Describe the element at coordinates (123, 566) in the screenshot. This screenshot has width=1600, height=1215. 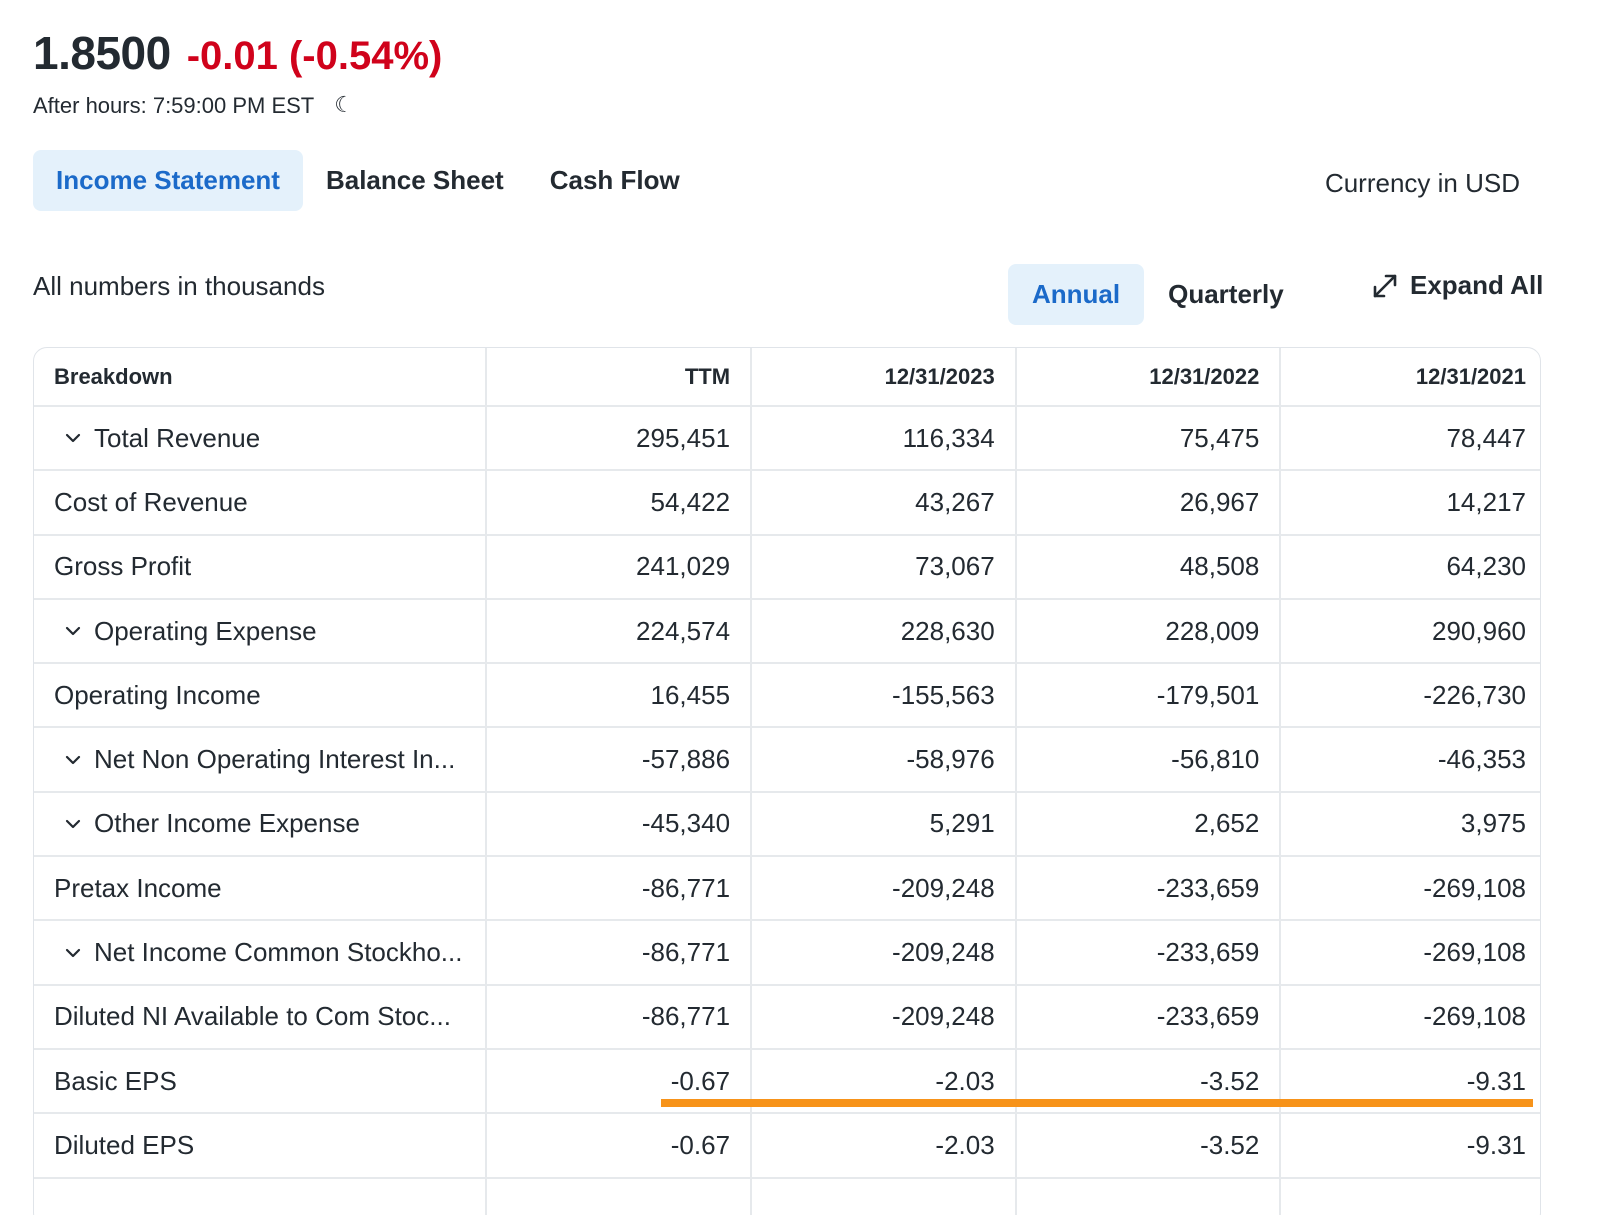
I see `row-label: Gross Profit` at that location.